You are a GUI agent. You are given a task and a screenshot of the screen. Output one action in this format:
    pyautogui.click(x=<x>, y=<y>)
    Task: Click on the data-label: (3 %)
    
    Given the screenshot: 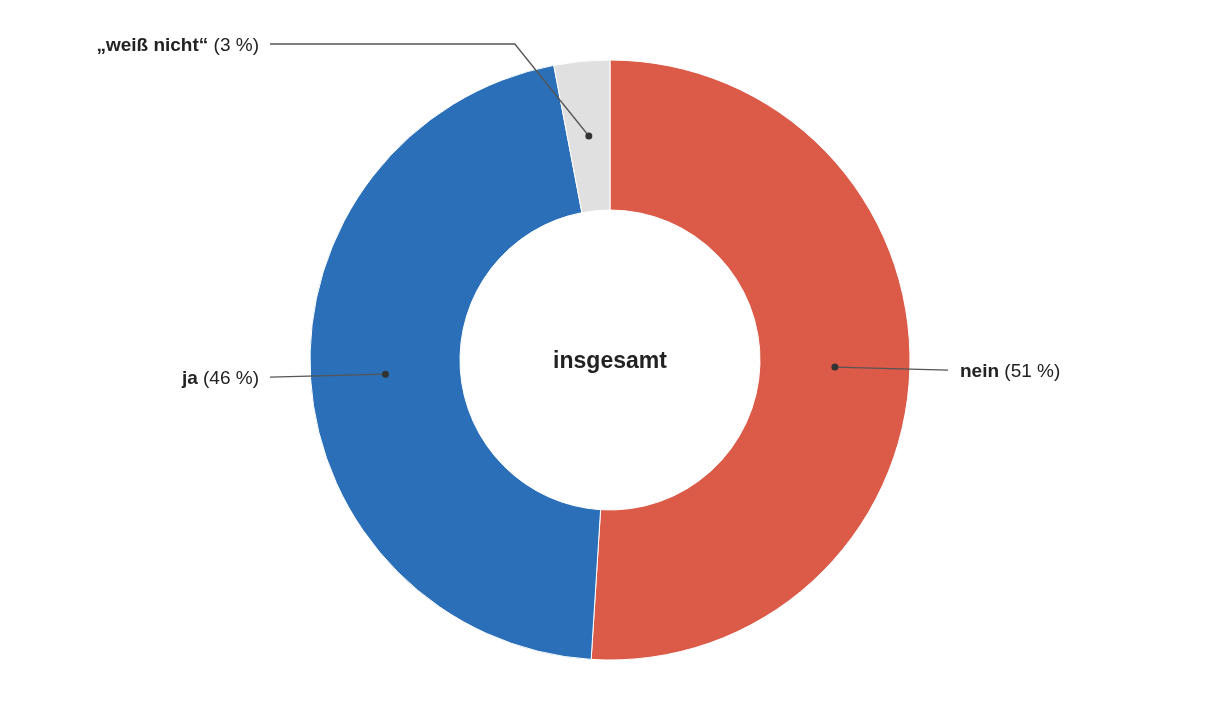 What is the action you would take?
    pyautogui.click(x=233, y=44)
    